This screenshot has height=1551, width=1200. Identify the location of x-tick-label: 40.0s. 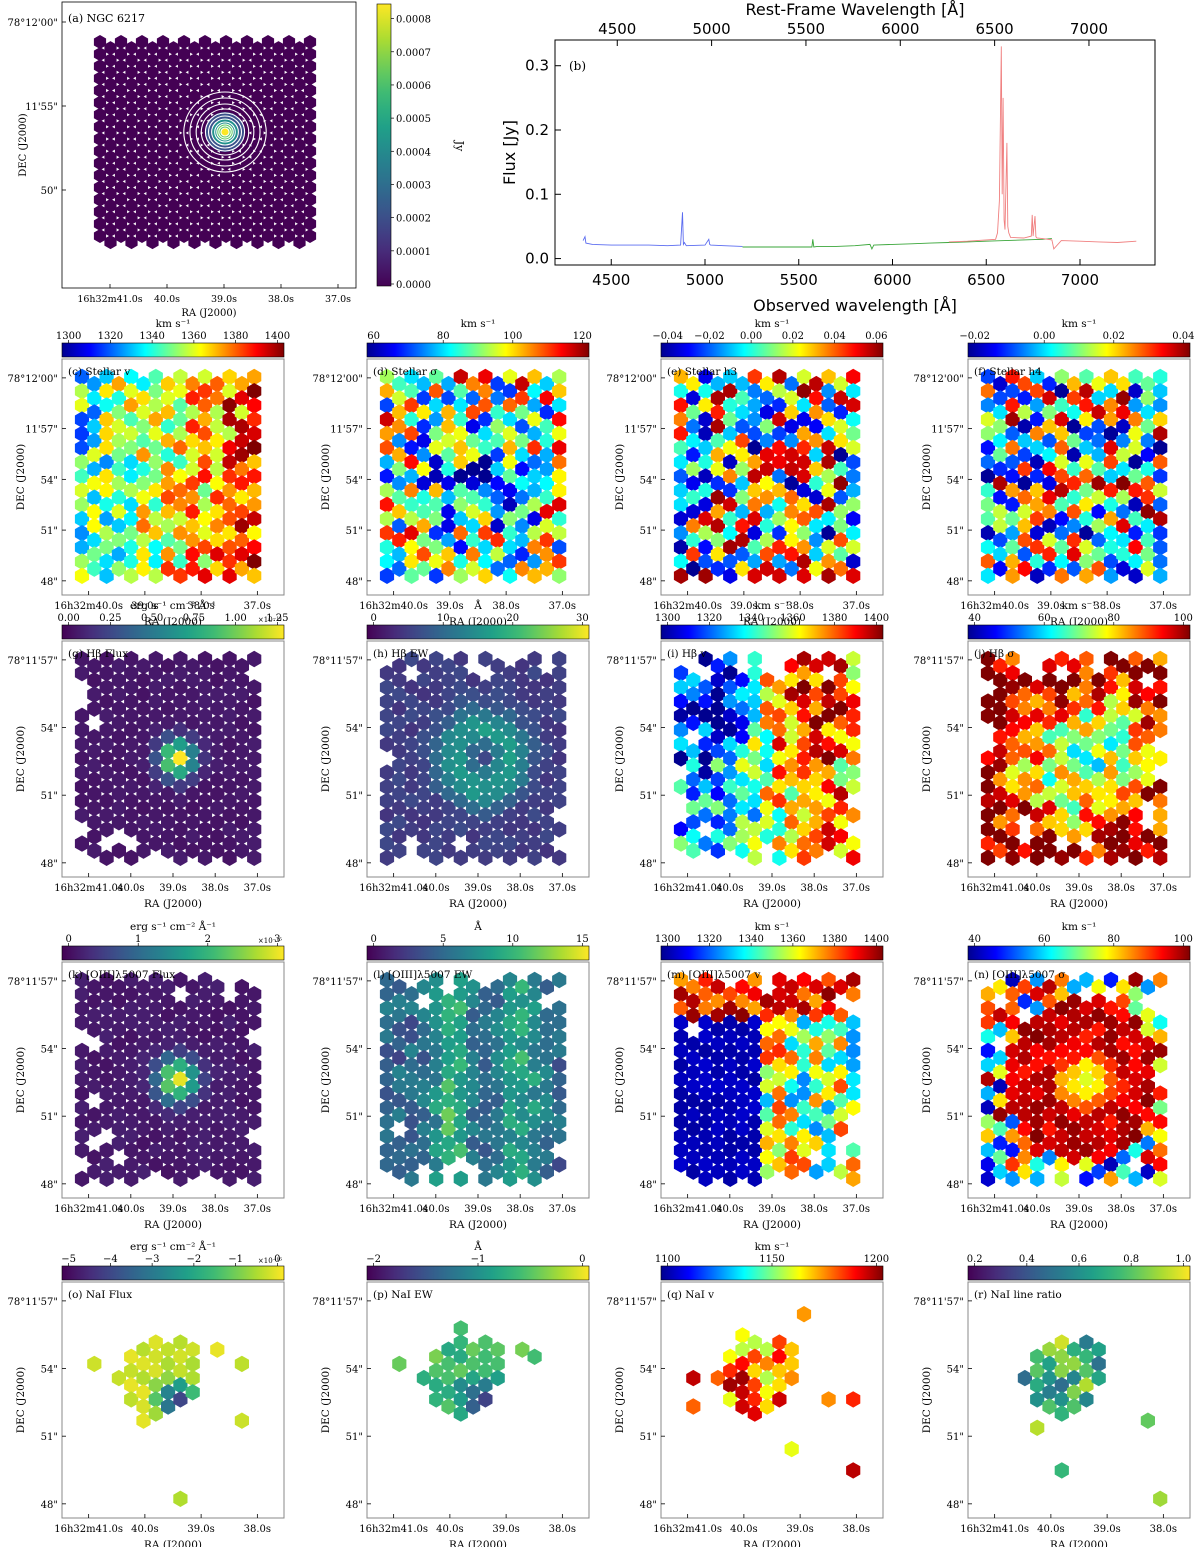
(449, 1529).